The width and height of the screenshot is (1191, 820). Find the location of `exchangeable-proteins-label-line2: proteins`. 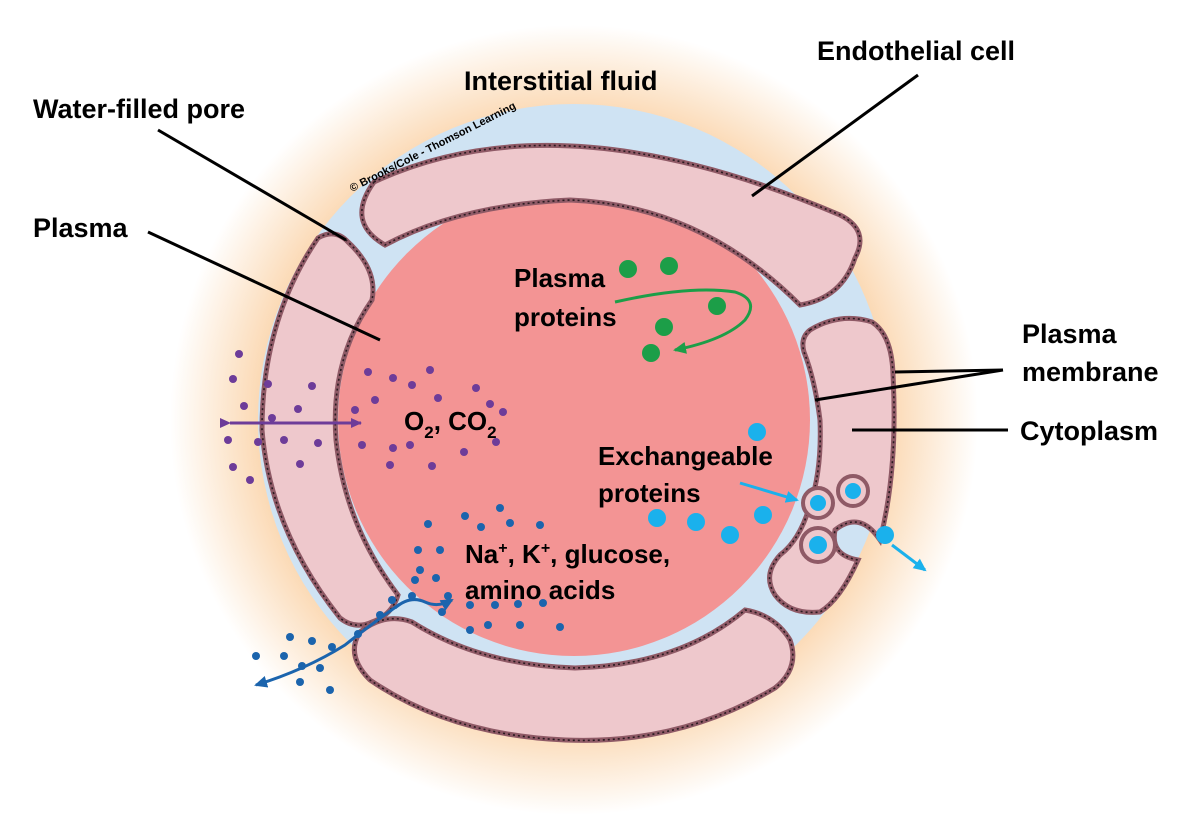

exchangeable-proteins-label-line2: proteins is located at coordinates (649, 493).